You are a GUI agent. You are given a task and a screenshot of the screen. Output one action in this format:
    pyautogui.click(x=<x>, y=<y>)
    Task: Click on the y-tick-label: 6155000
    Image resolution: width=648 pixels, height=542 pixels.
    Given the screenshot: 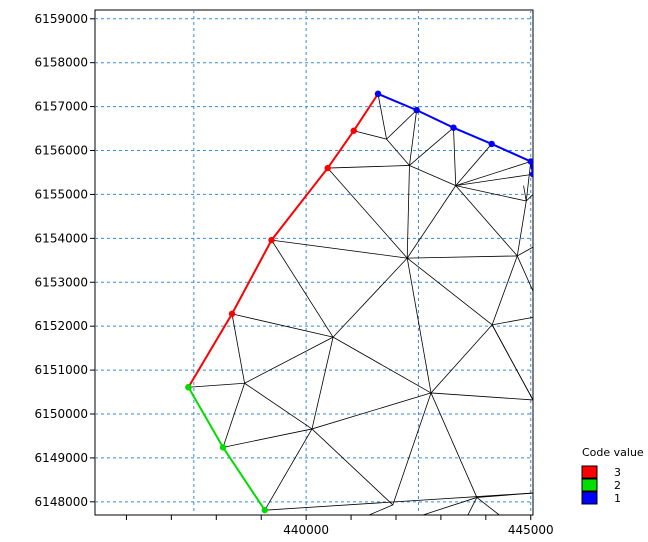 What is the action you would take?
    pyautogui.click(x=61, y=194)
    